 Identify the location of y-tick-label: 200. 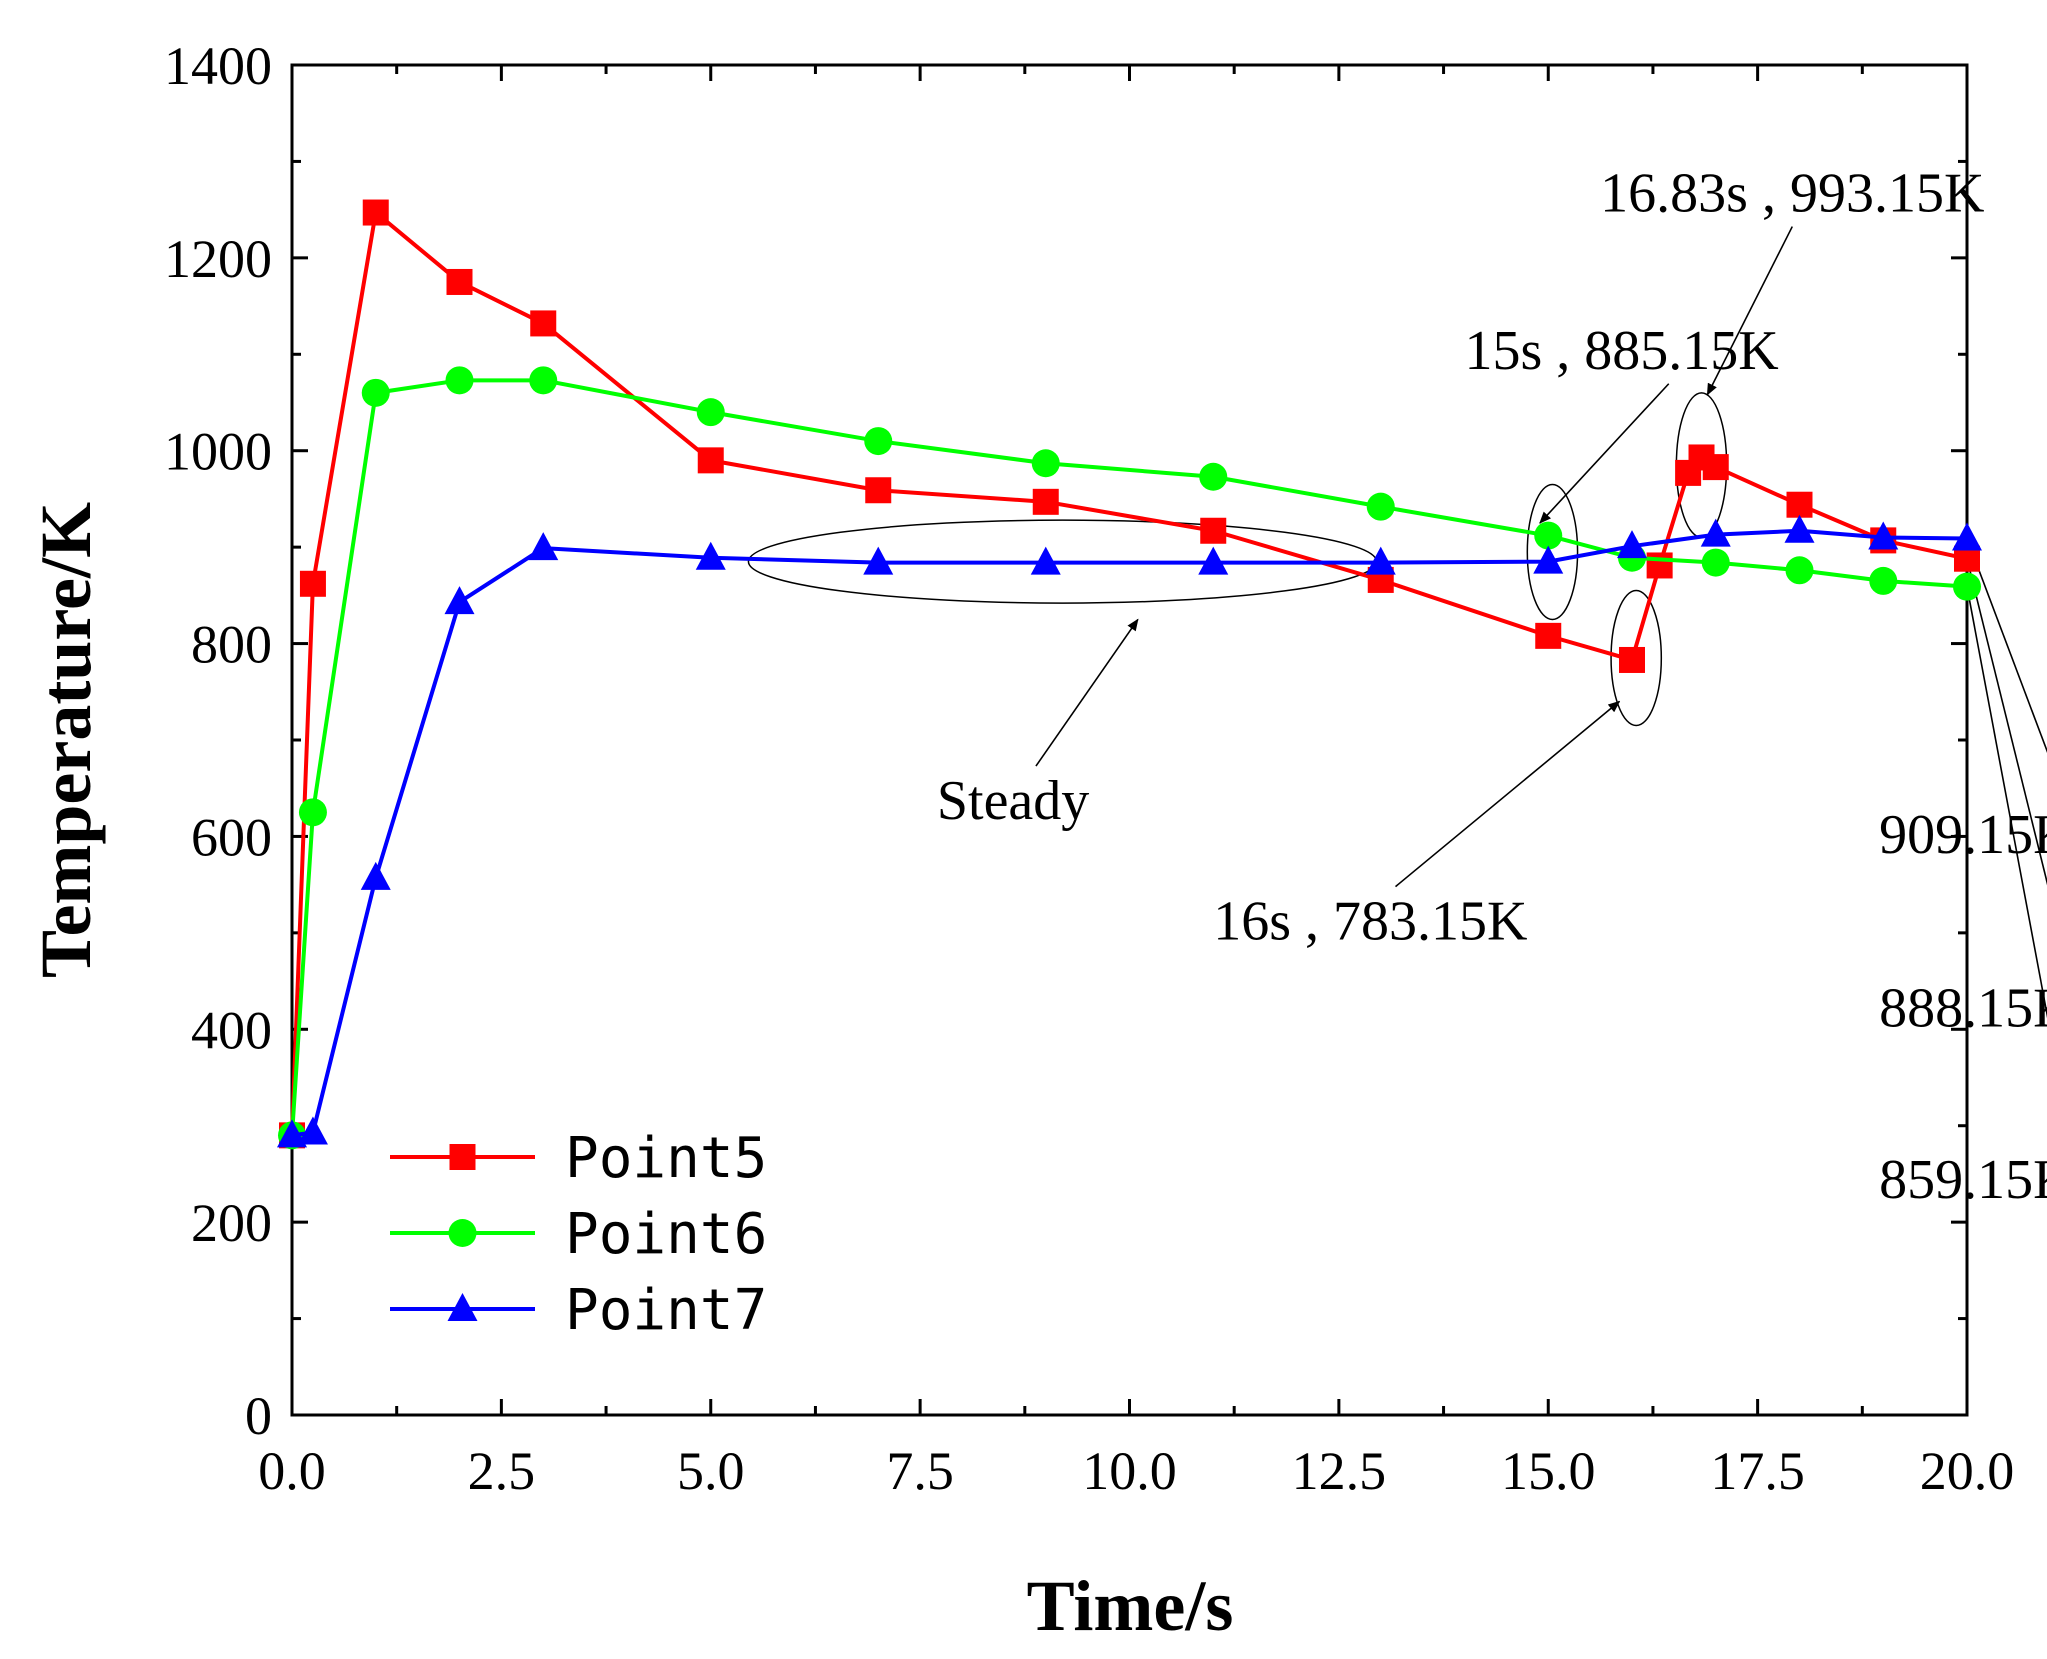
(231, 1223).